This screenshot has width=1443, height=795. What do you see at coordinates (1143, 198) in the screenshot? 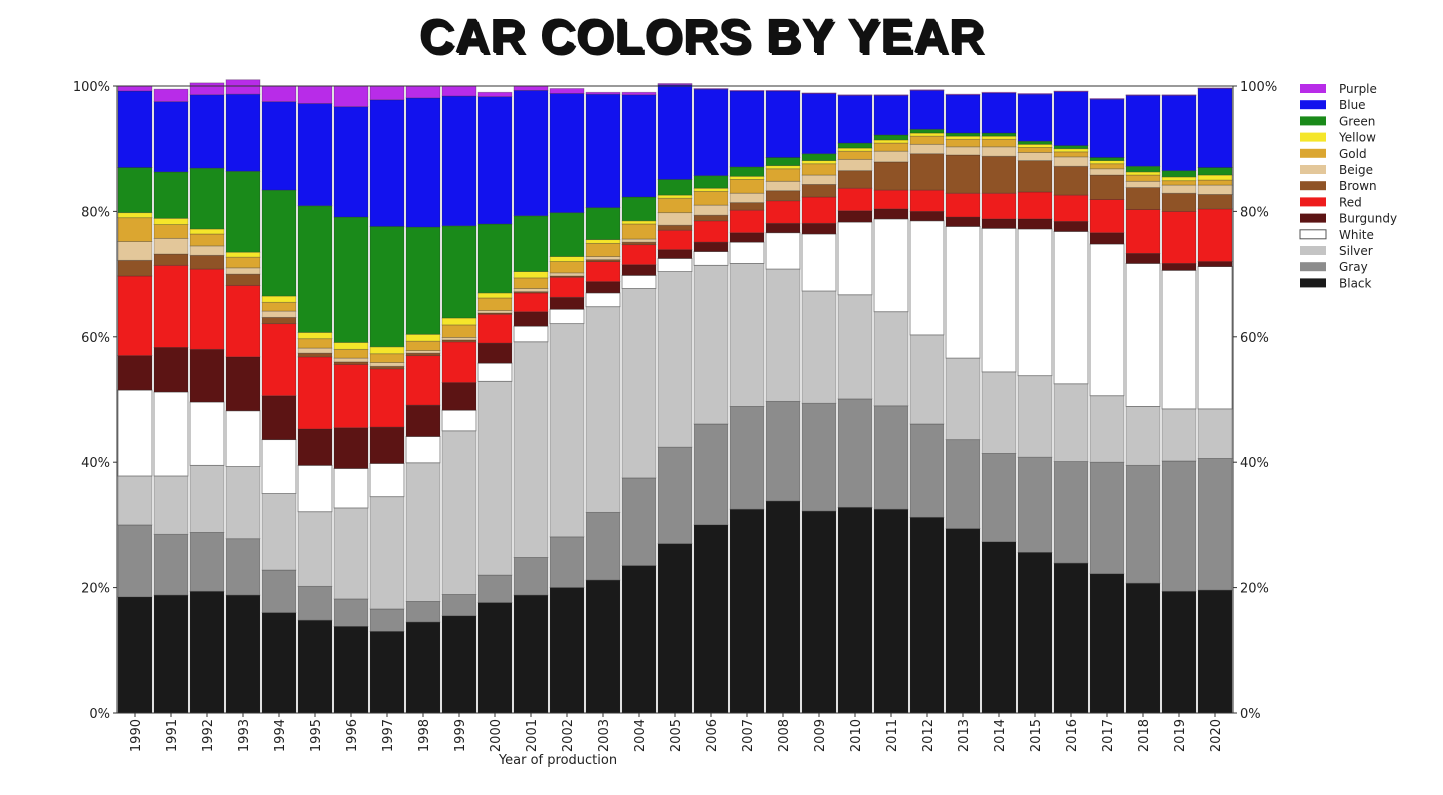
I see `bar-segment-brown-2018` at bounding box center [1143, 198].